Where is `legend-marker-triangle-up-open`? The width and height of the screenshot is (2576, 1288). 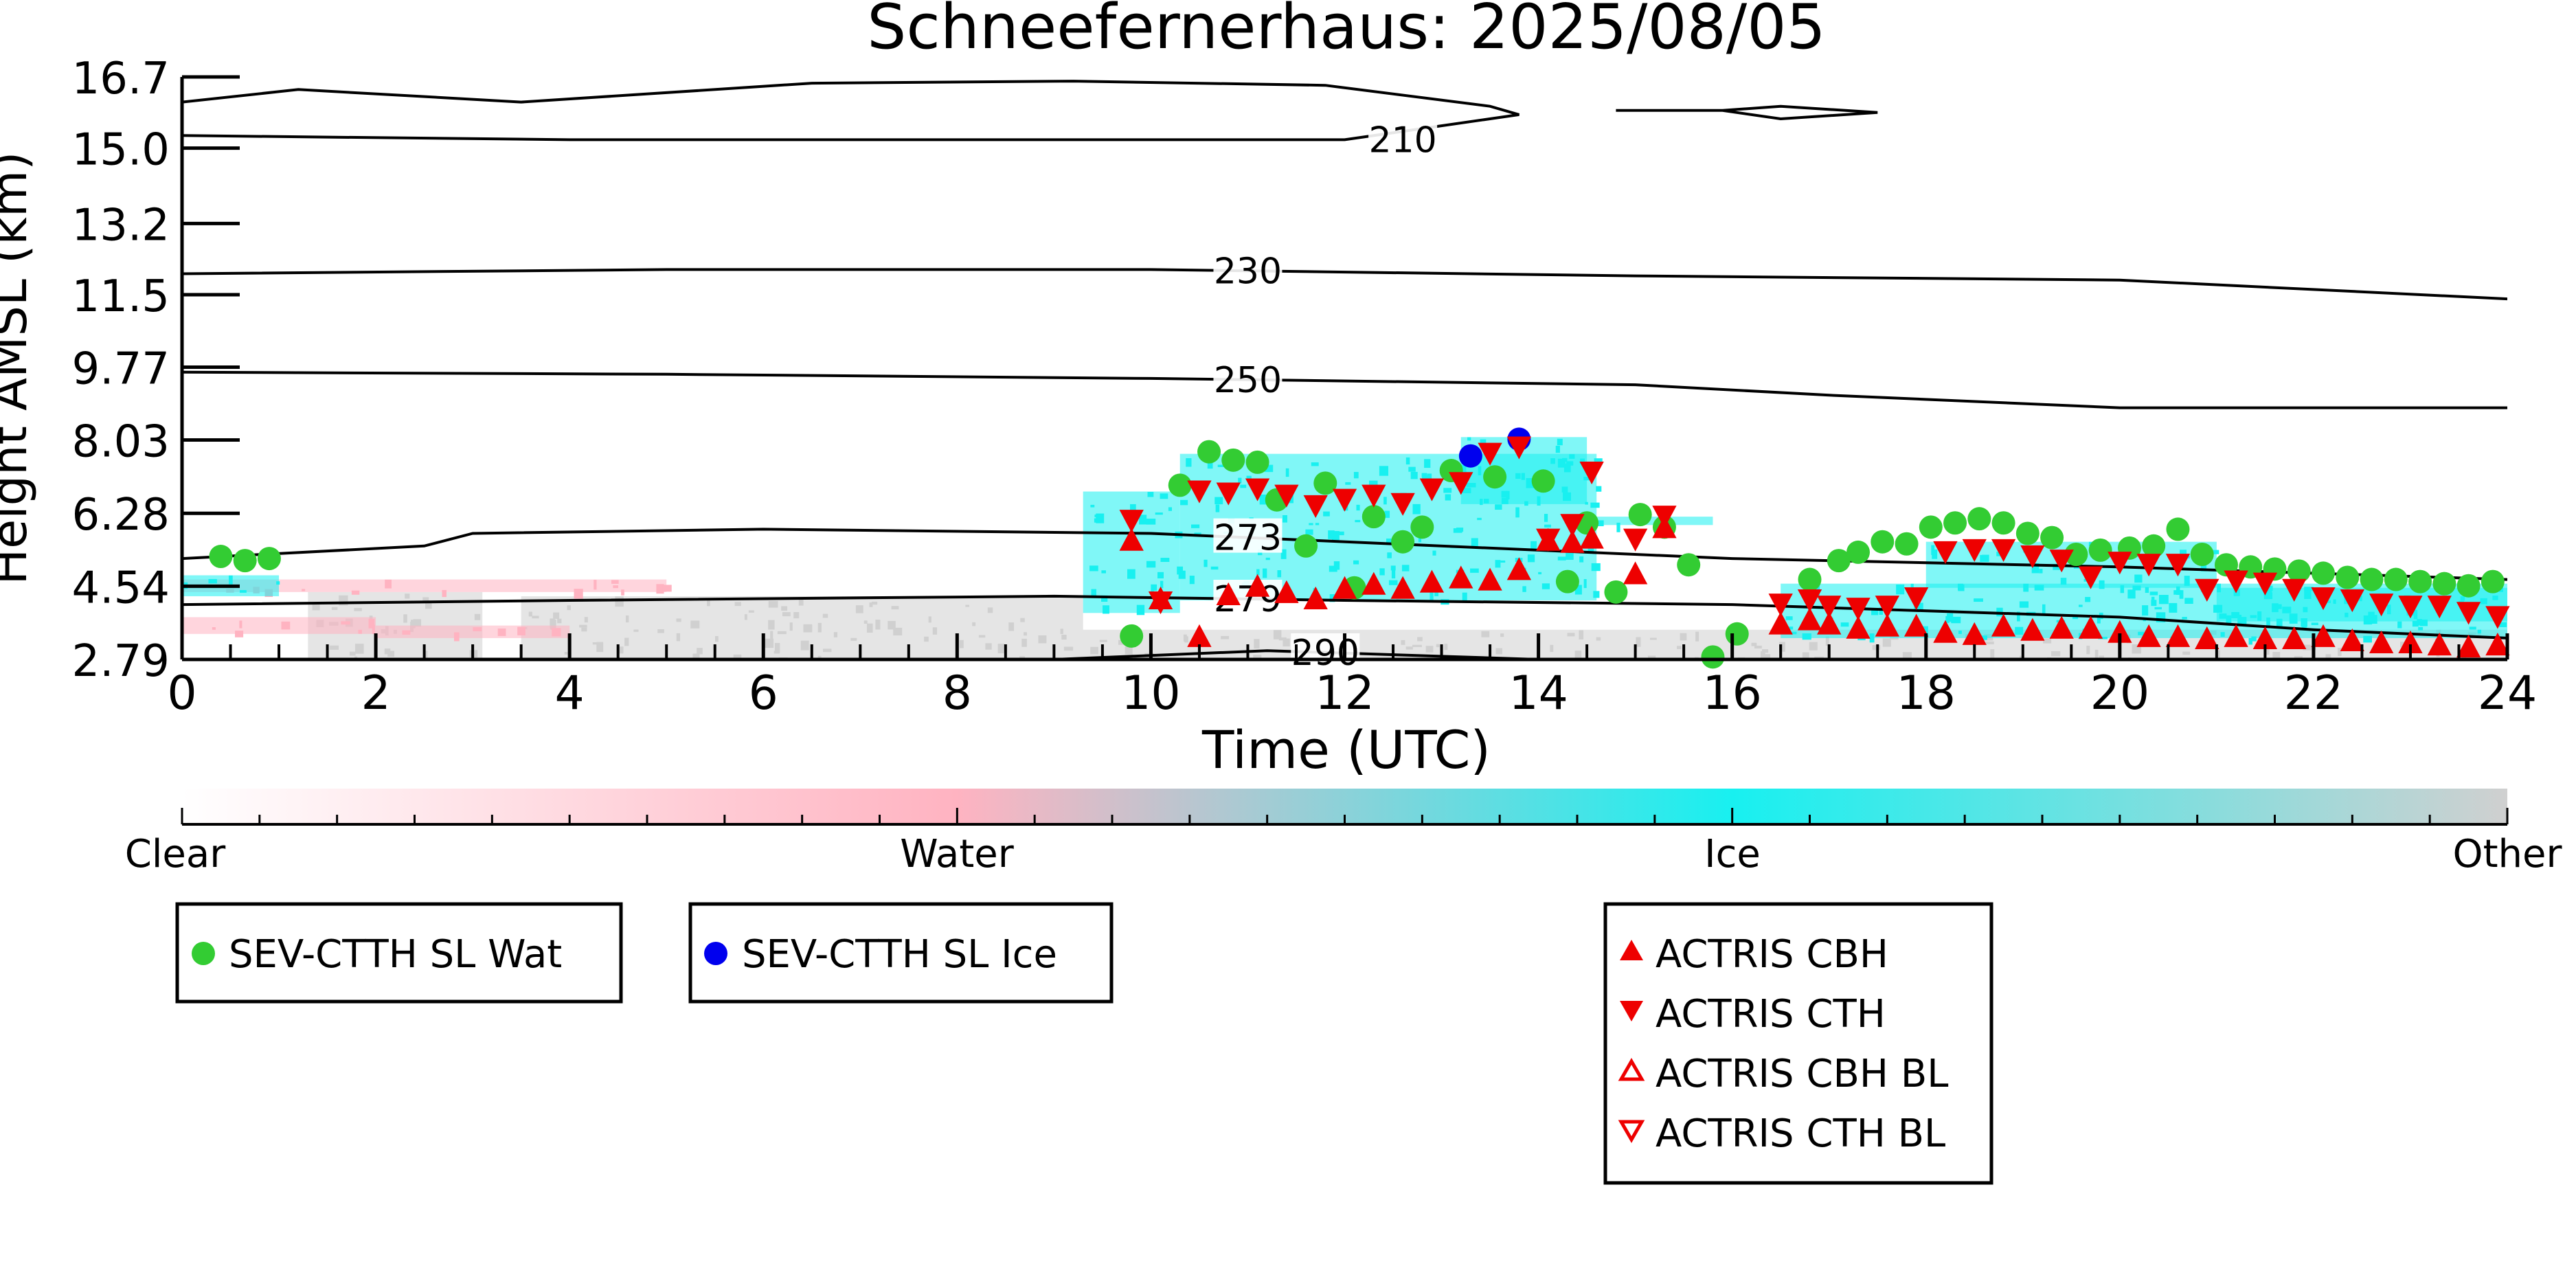
legend-marker-triangle-up-open is located at coordinates (1631, 1069).